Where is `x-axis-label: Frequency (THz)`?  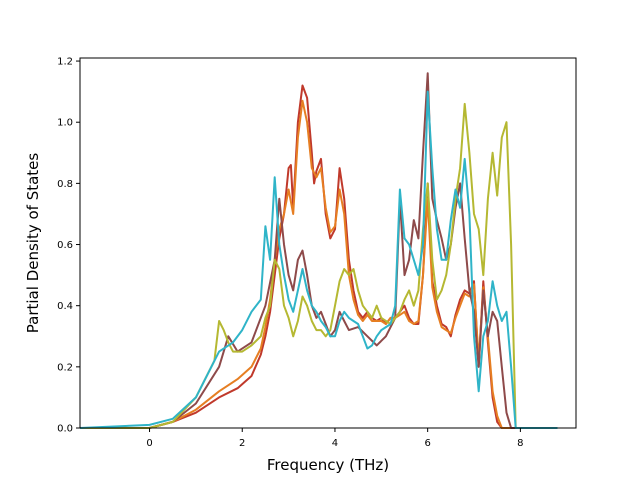 x-axis-label: Frequency (THz) is located at coordinates (328, 465).